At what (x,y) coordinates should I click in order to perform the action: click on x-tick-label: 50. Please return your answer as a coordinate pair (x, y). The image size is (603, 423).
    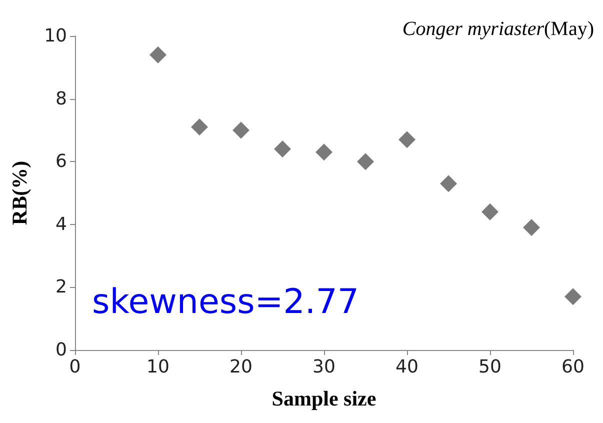
    Looking at the image, I should click on (490, 367).